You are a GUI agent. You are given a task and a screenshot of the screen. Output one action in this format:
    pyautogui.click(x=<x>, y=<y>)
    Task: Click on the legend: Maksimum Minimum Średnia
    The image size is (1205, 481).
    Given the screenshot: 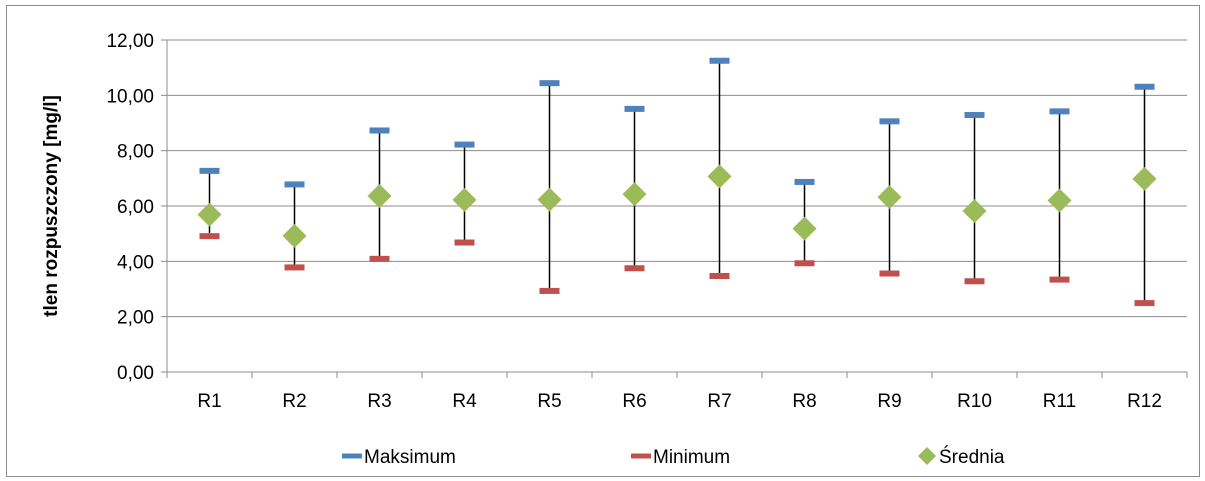 What is the action you would take?
    pyautogui.click(x=673, y=457)
    